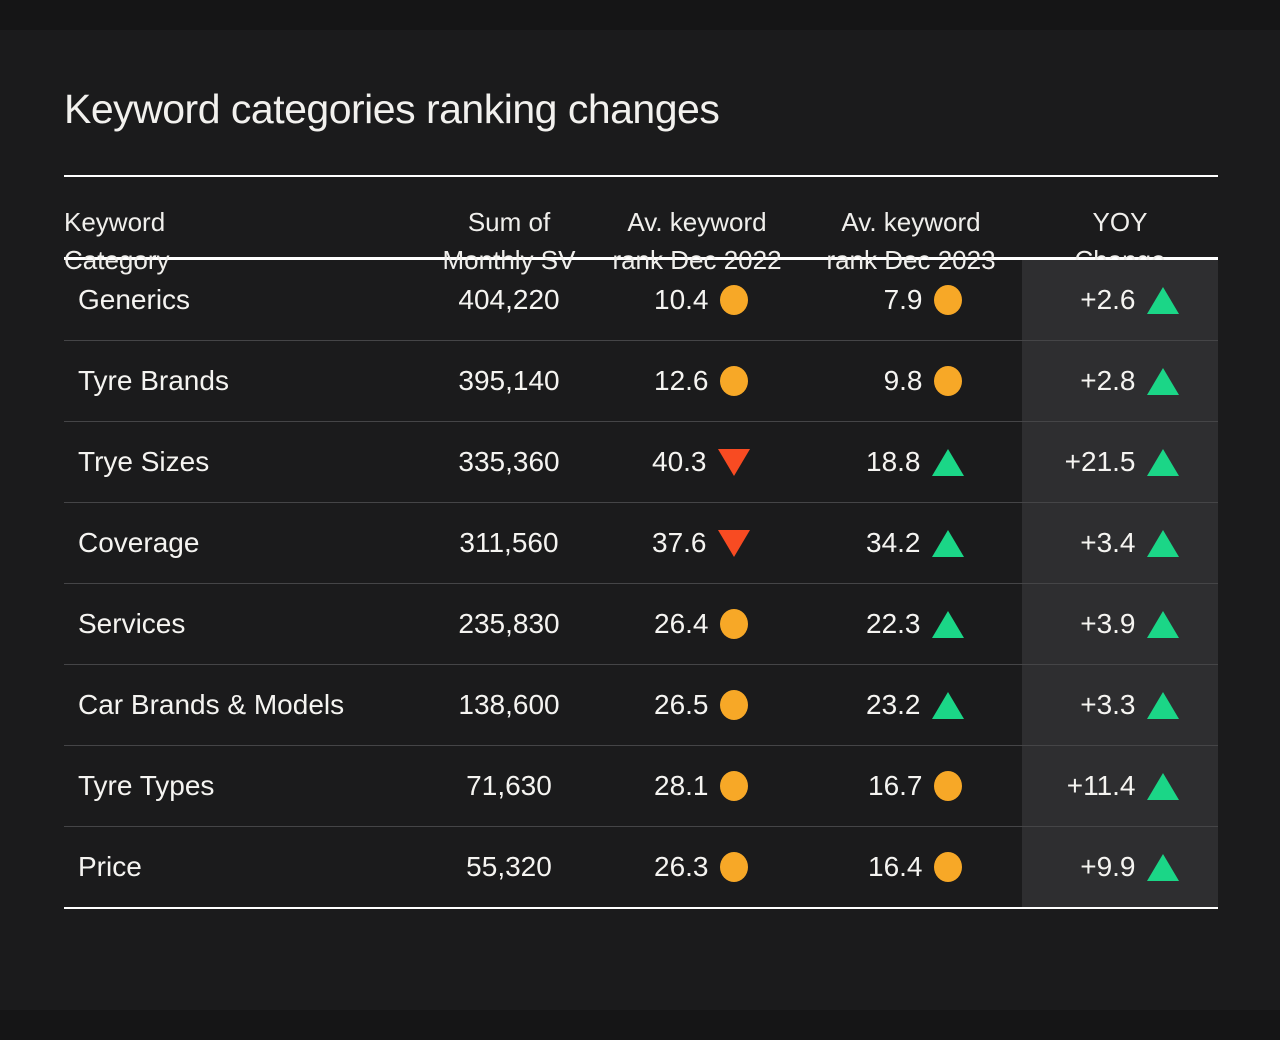  I want to click on yoy-value: +3.9, so click(1108, 623).